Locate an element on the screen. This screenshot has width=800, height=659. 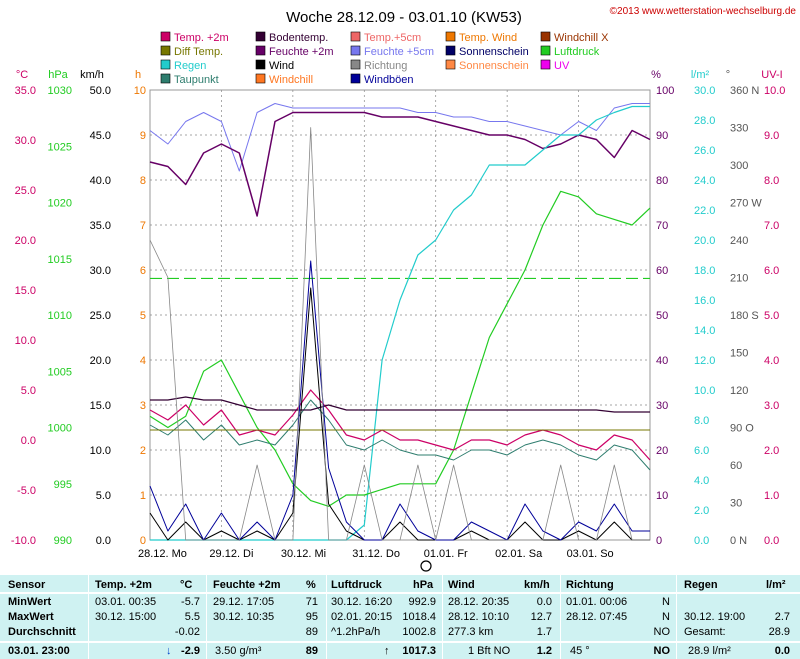
axis-tick-wind: 30.0 is located at coordinates (100, 271).